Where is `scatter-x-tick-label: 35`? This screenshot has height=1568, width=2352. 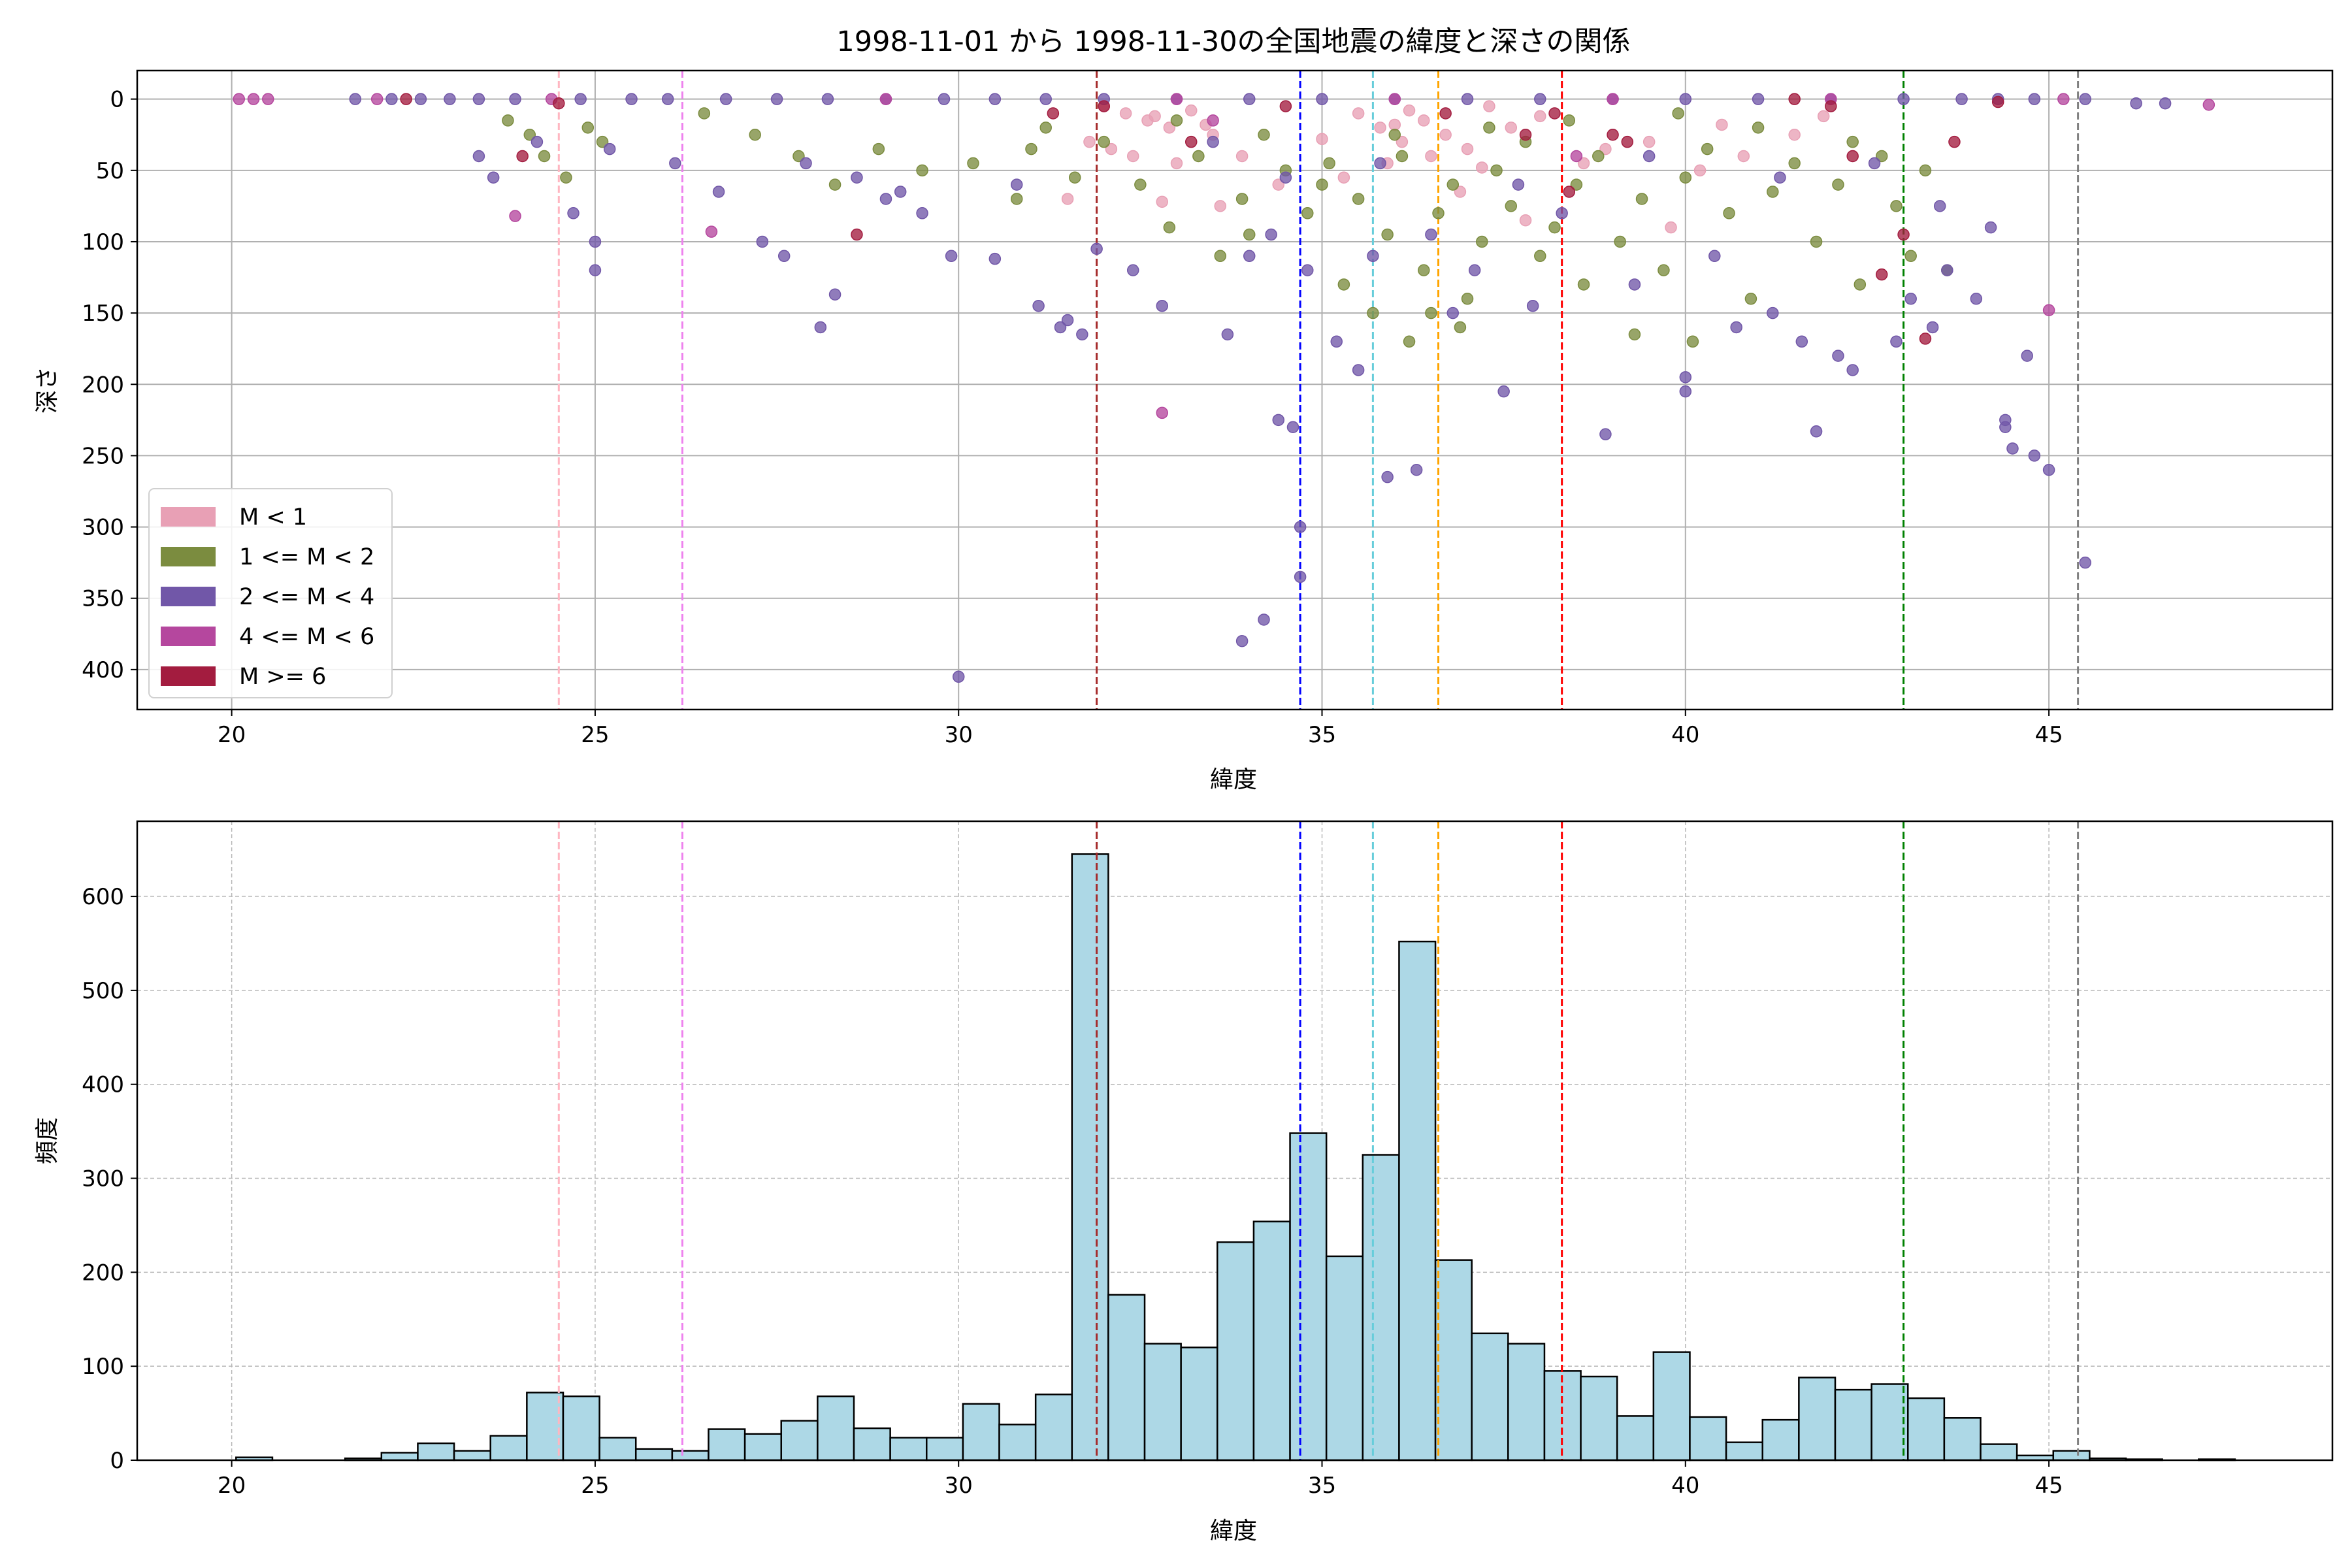 scatter-x-tick-label: 35 is located at coordinates (1322, 735).